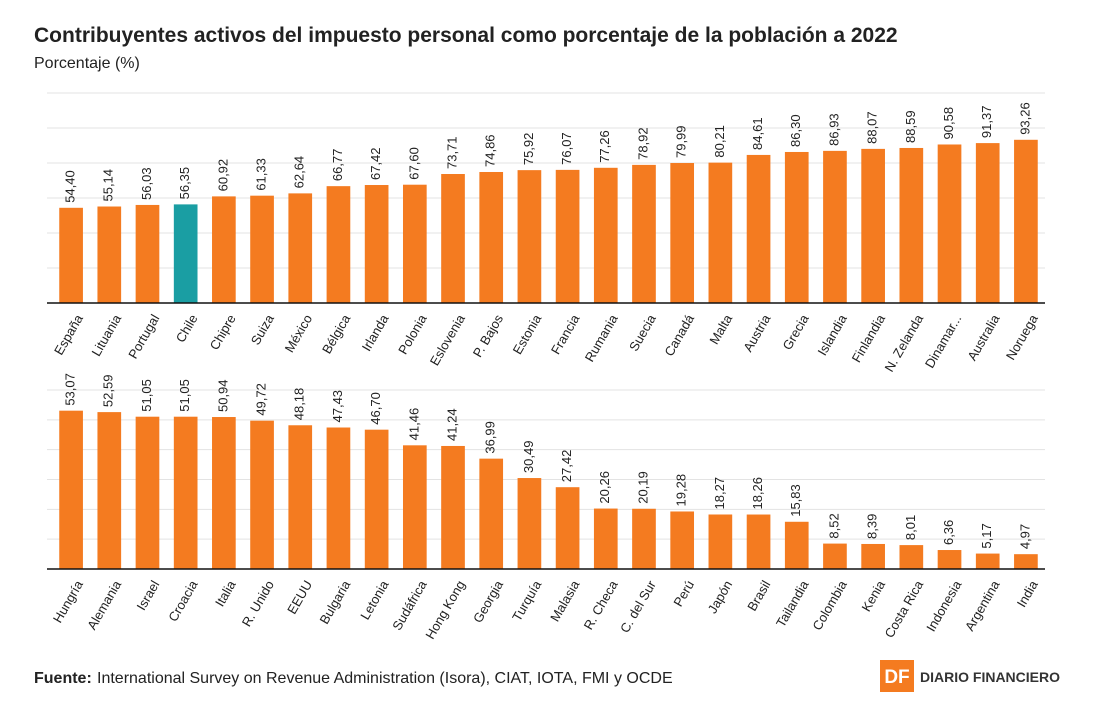 This screenshot has height=720, width=1095. I want to click on data-label: 36,99, so click(490, 437).